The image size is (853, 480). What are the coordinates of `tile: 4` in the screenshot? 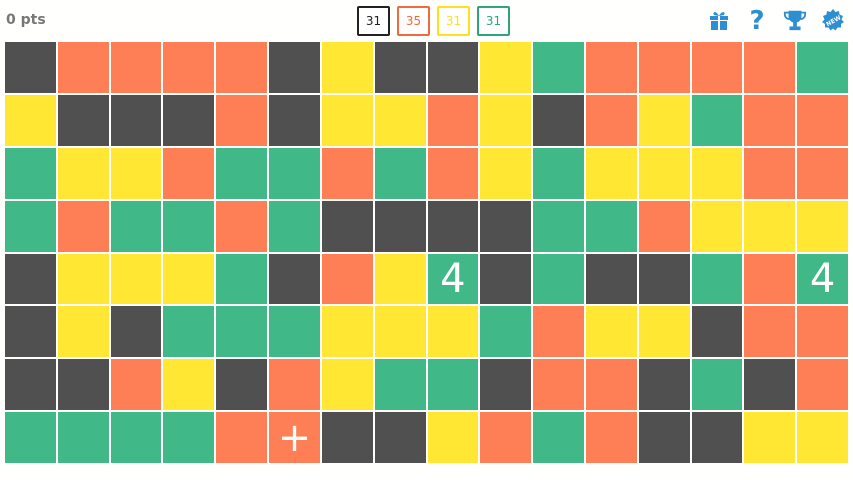 It's located at (453, 279).